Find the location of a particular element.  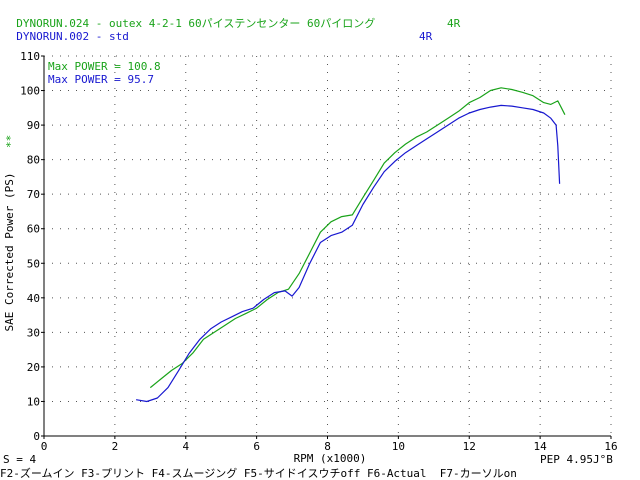

marker-asterisks: ** is located at coordinates (10, 141).